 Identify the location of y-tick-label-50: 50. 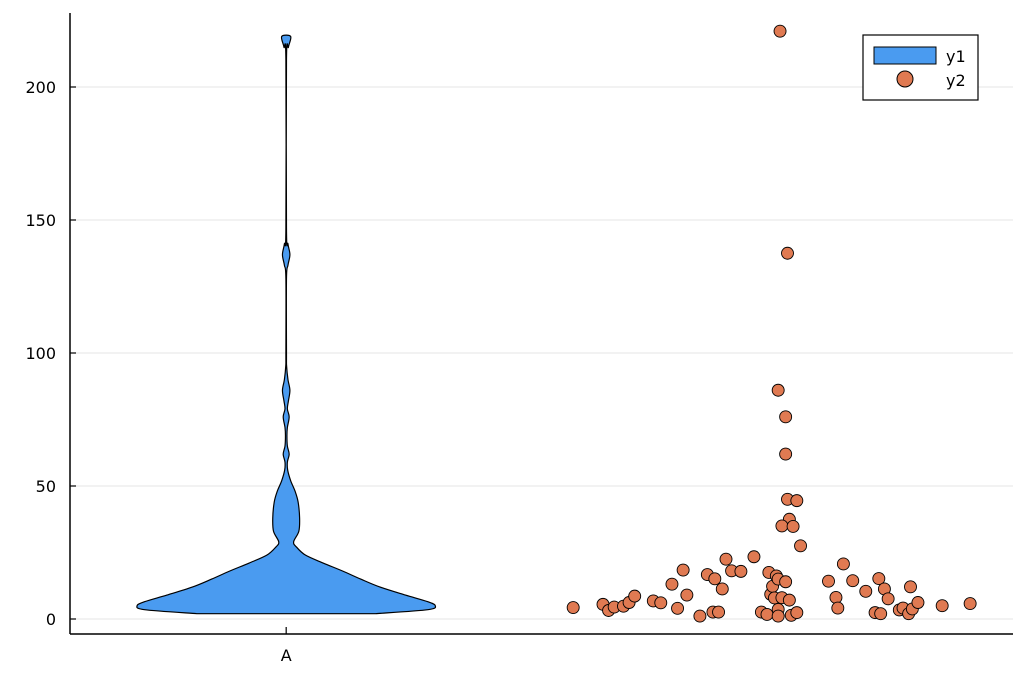
(46, 486).